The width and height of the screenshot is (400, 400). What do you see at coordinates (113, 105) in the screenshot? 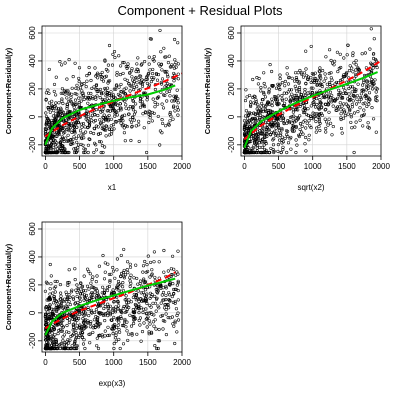
I see `linear-fit-line` at bounding box center [113, 105].